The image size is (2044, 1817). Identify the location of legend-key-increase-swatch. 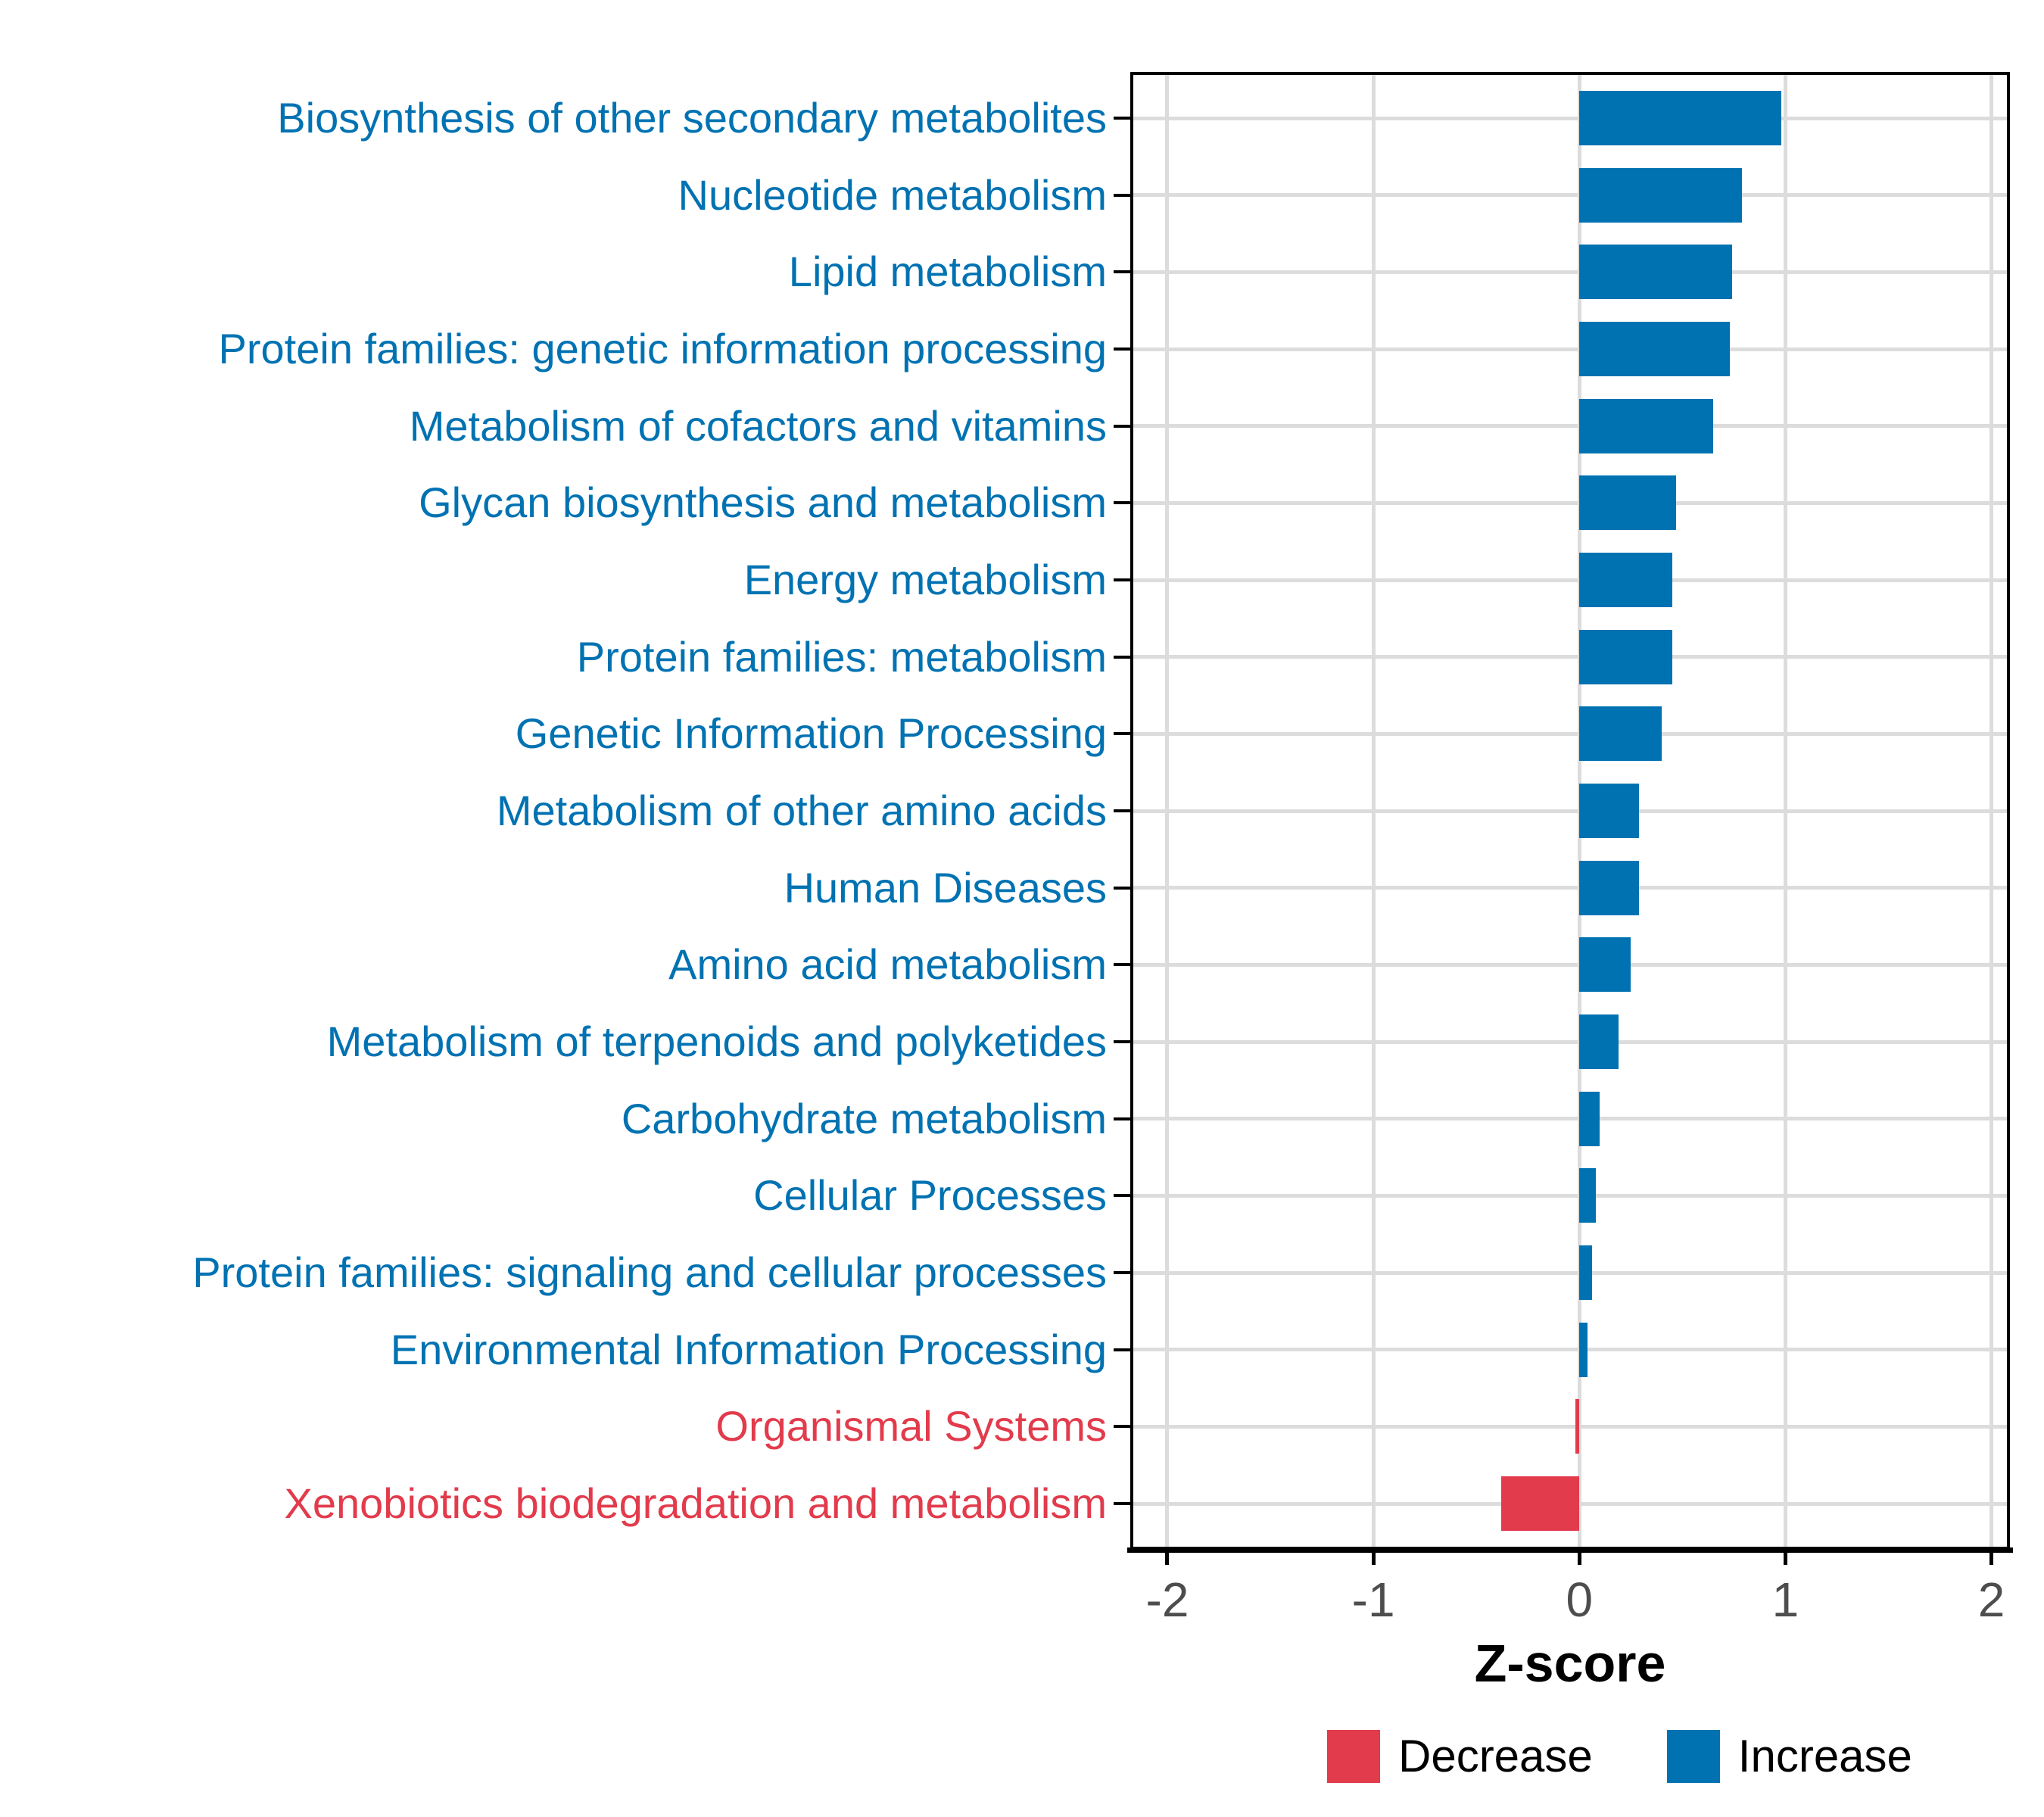
(1693, 1756).